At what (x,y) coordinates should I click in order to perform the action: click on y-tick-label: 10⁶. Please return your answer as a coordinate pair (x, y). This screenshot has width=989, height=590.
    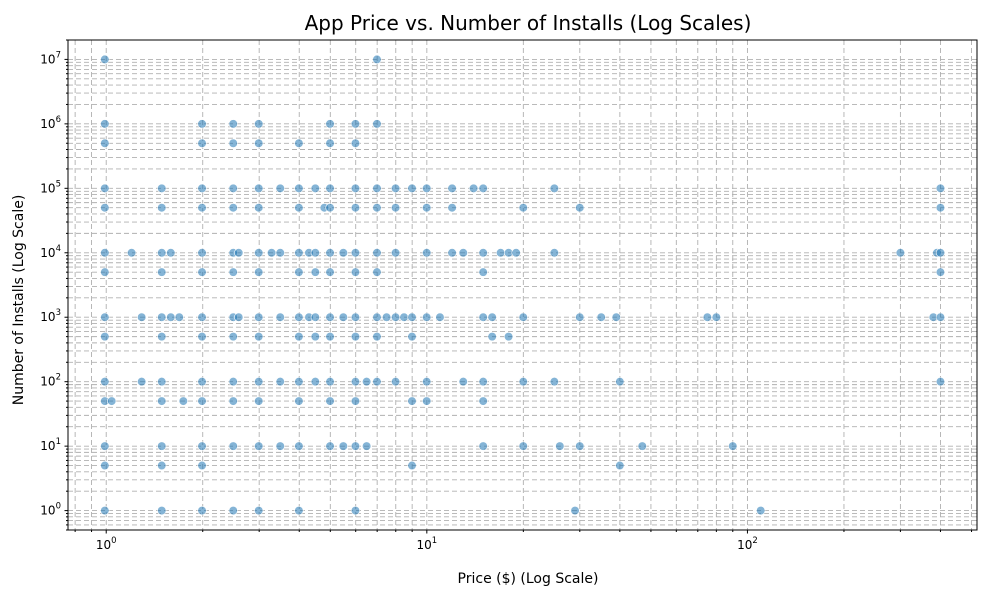
    Looking at the image, I should click on (50, 123).